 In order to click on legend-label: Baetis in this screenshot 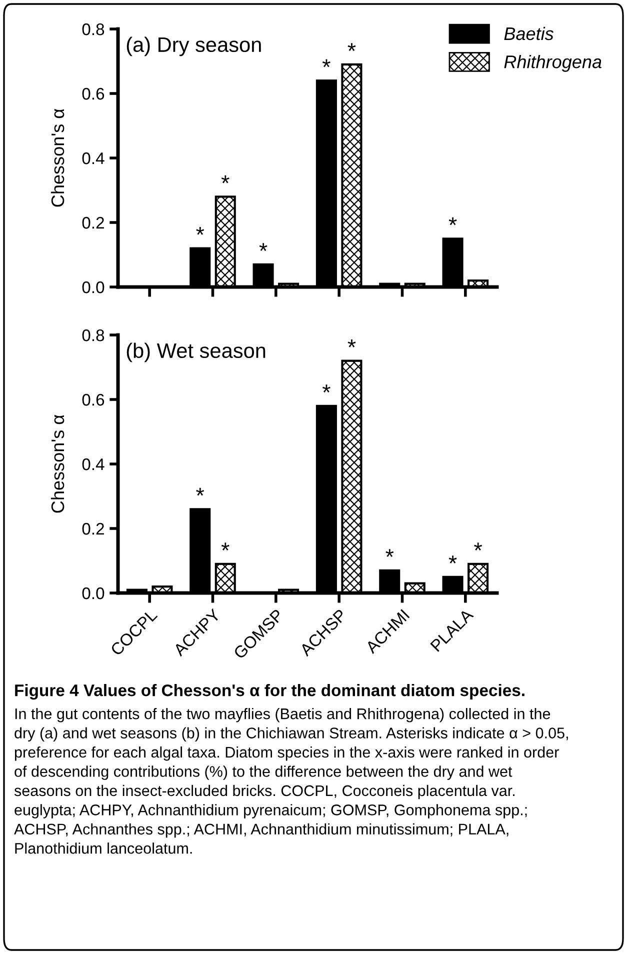, I will do `click(529, 33)`.